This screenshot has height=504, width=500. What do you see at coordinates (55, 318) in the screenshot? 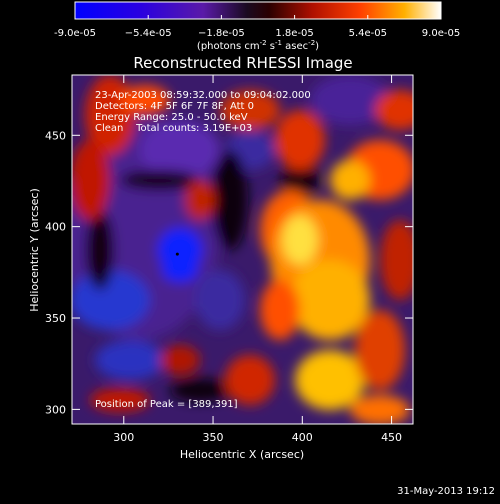
I see `y-tick-label: 350` at bounding box center [55, 318].